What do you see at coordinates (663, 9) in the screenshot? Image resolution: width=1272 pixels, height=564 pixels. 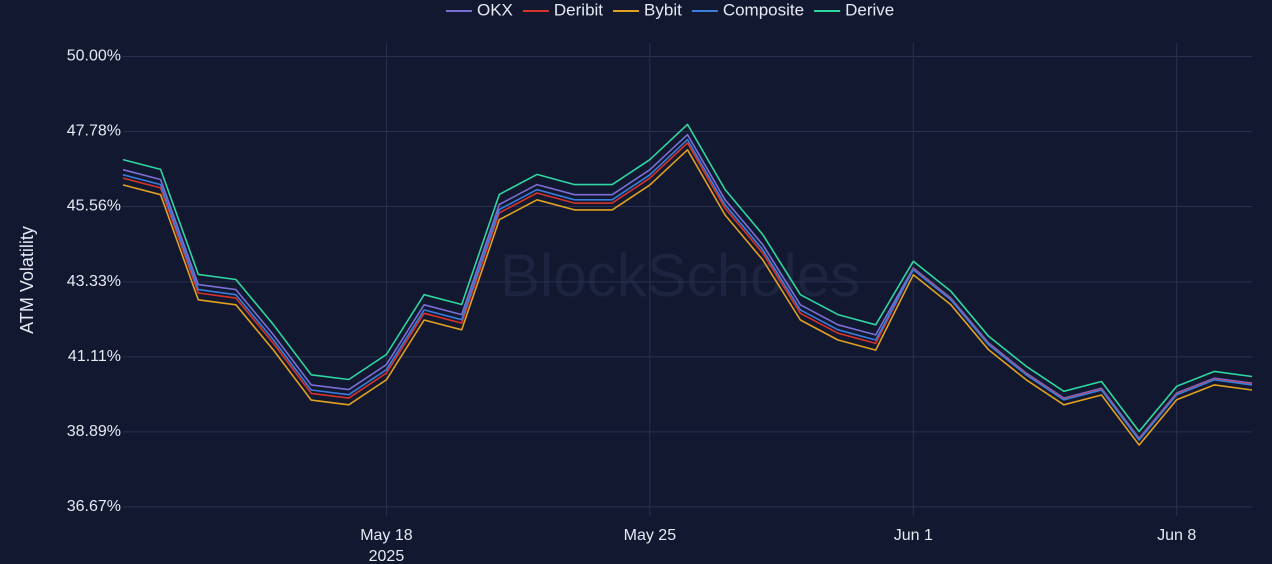 I see `legend-label: Bybit` at bounding box center [663, 9].